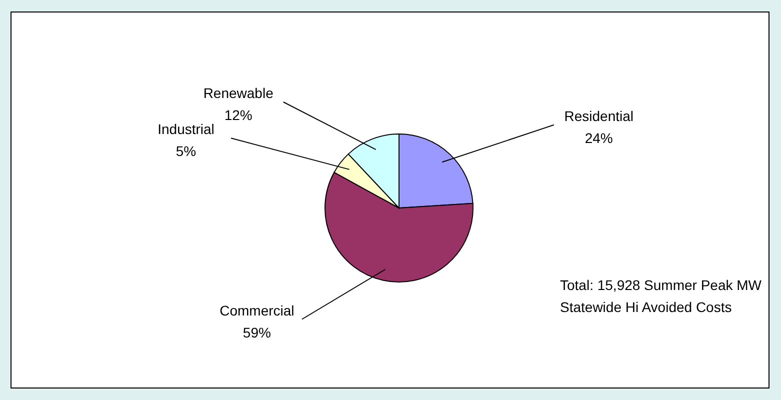 This screenshot has height=400, width=781. Describe the element at coordinates (238, 93) in the screenshot. I see `slice-label: Renewable` at that location.